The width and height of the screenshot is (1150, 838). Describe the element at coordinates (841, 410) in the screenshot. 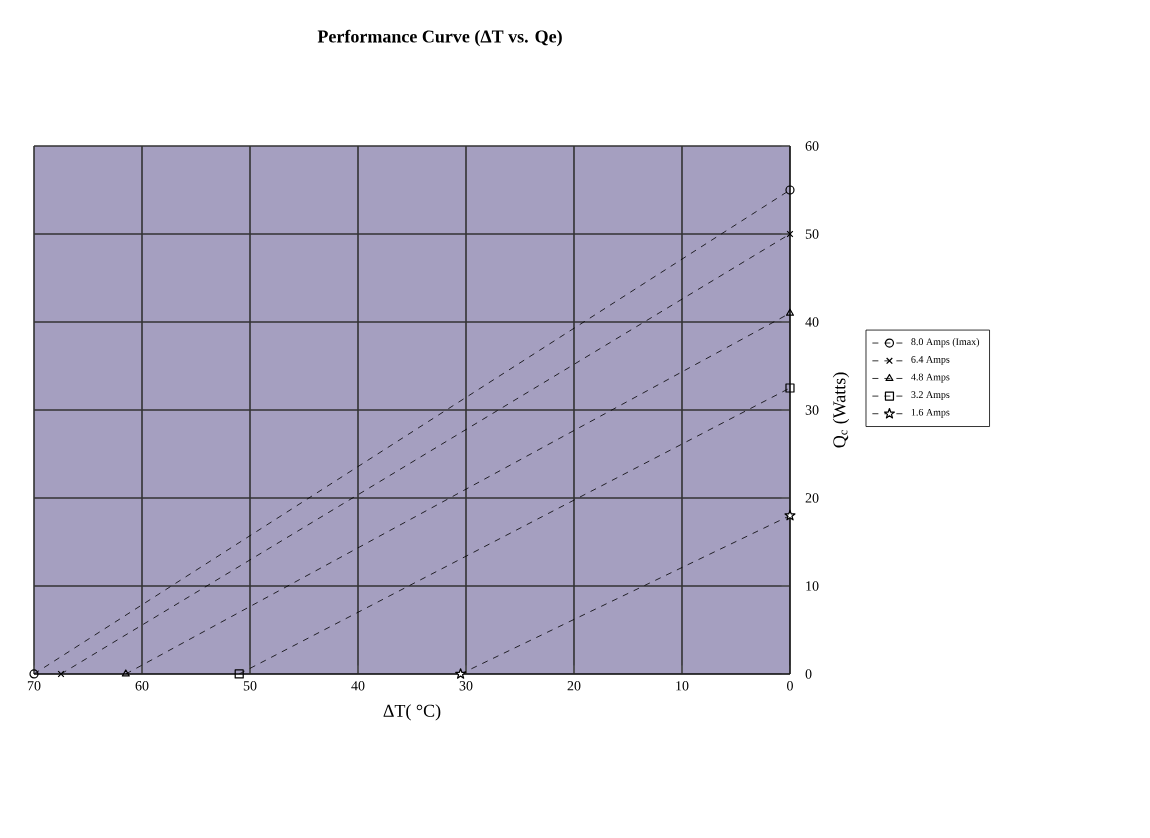

I see `y-axis-title: Q$_{c}$ (Watts)` at that location.